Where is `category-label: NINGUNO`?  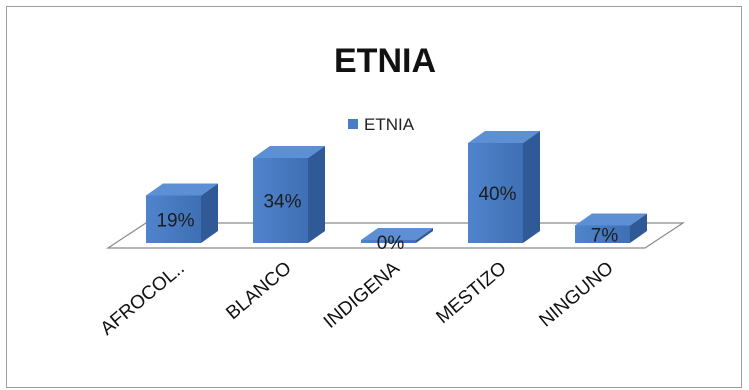 category-label: NINGUNO is located at coordinates (576, 295).